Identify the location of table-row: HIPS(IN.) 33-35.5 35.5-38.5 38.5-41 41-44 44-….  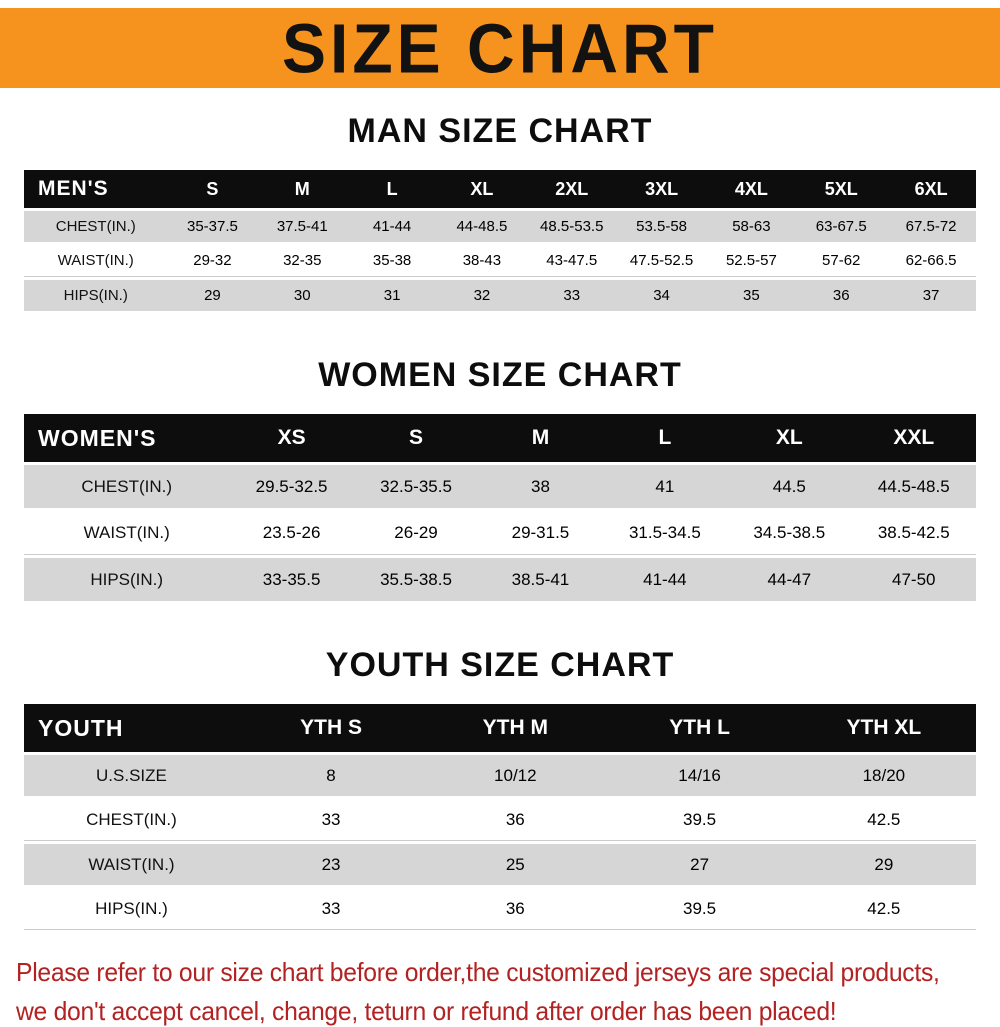
(500, 579).